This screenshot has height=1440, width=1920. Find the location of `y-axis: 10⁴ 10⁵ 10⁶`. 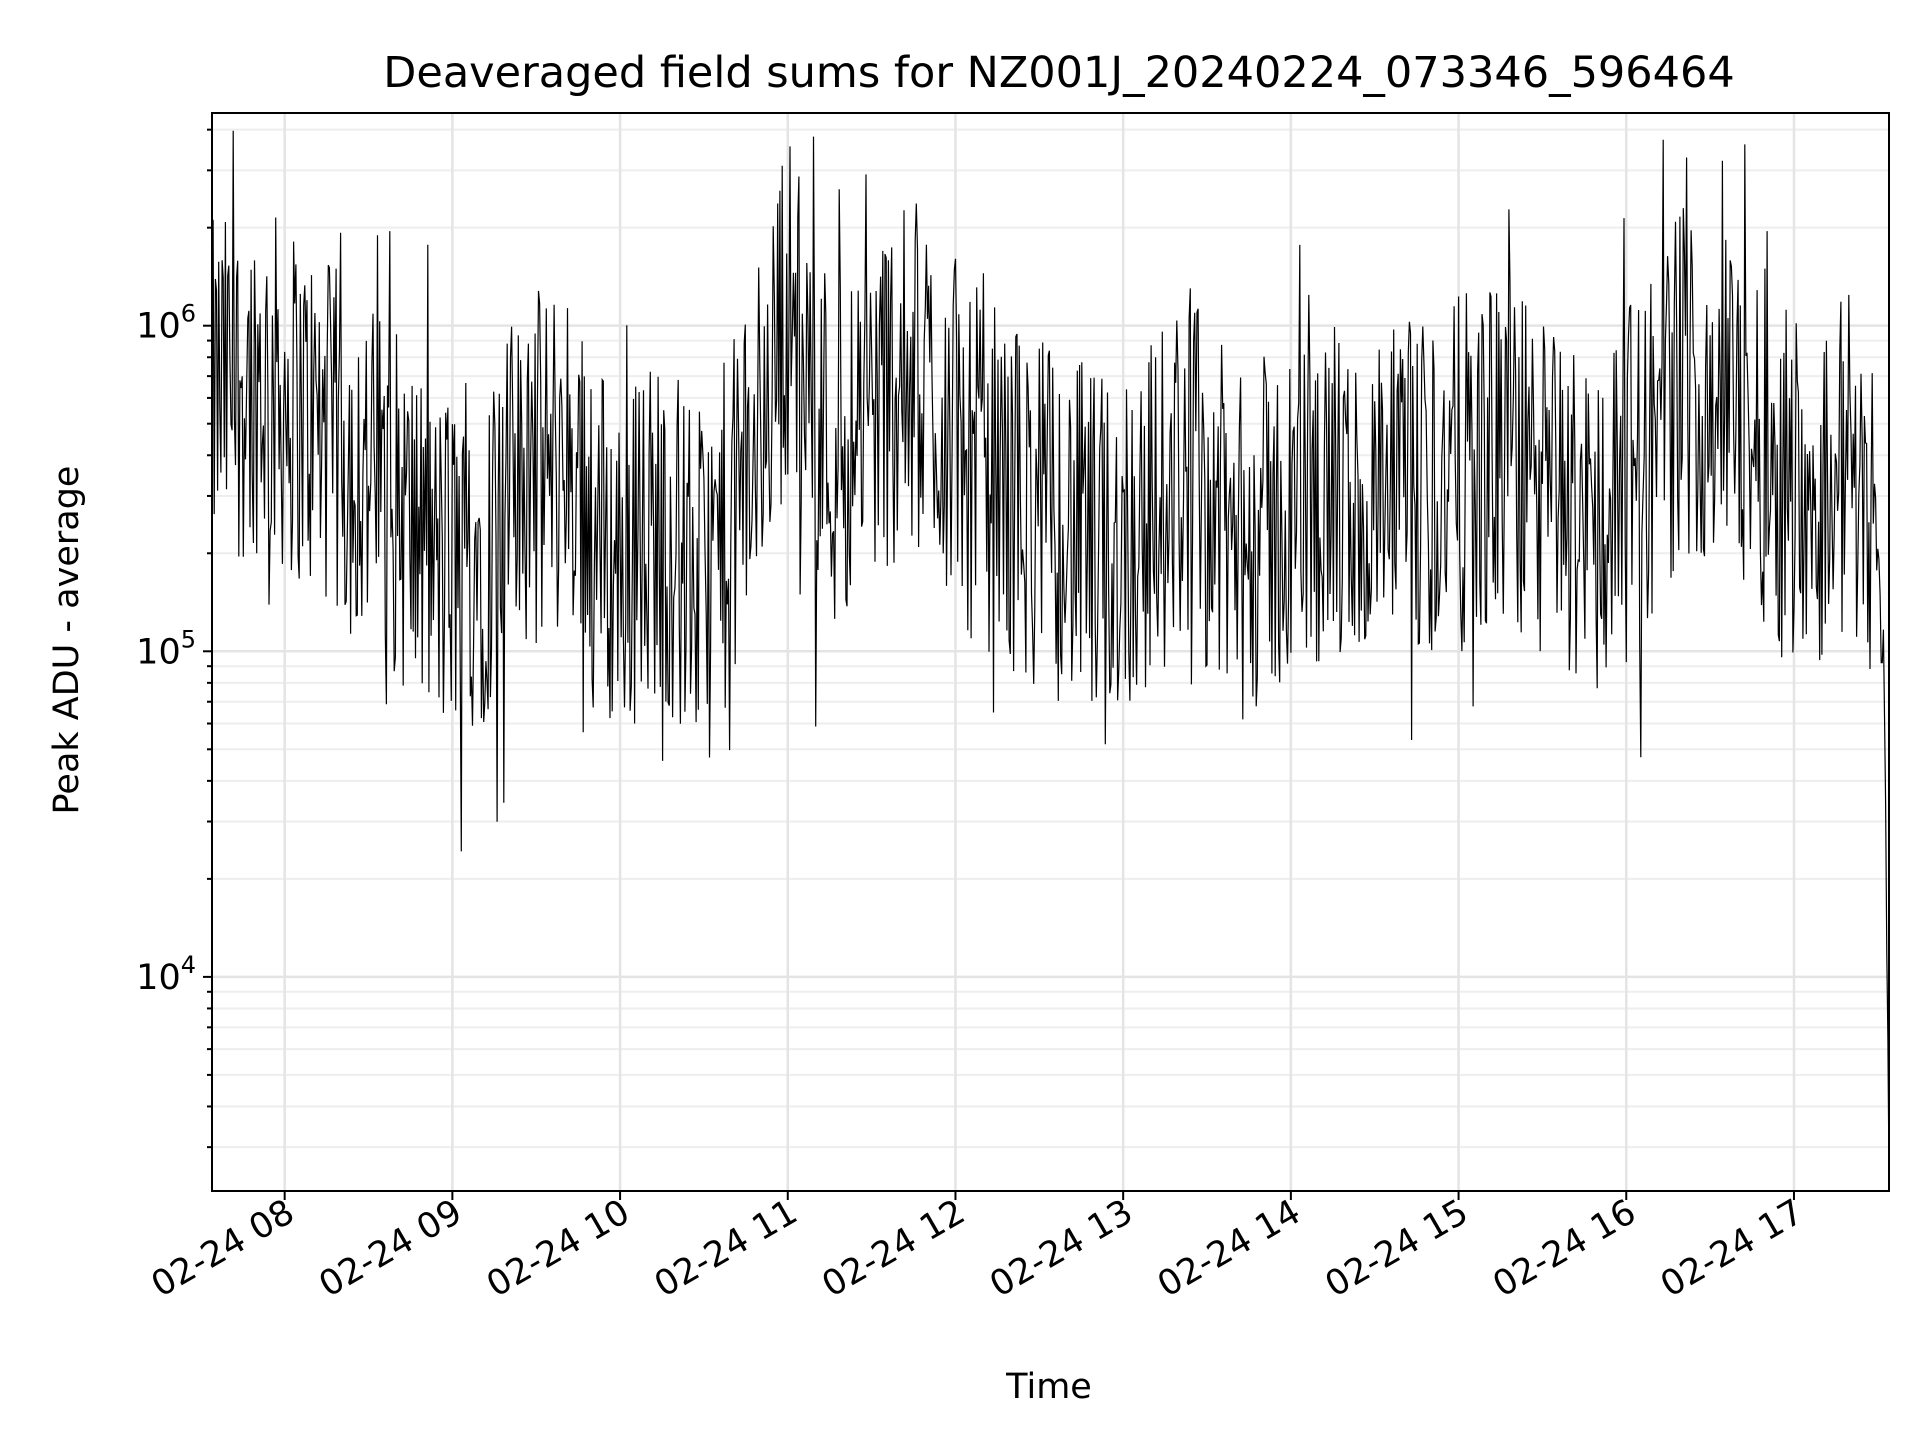

y-axis: 10⁴ 10⁵ 10⁶ is located at coordinates (174, 638).